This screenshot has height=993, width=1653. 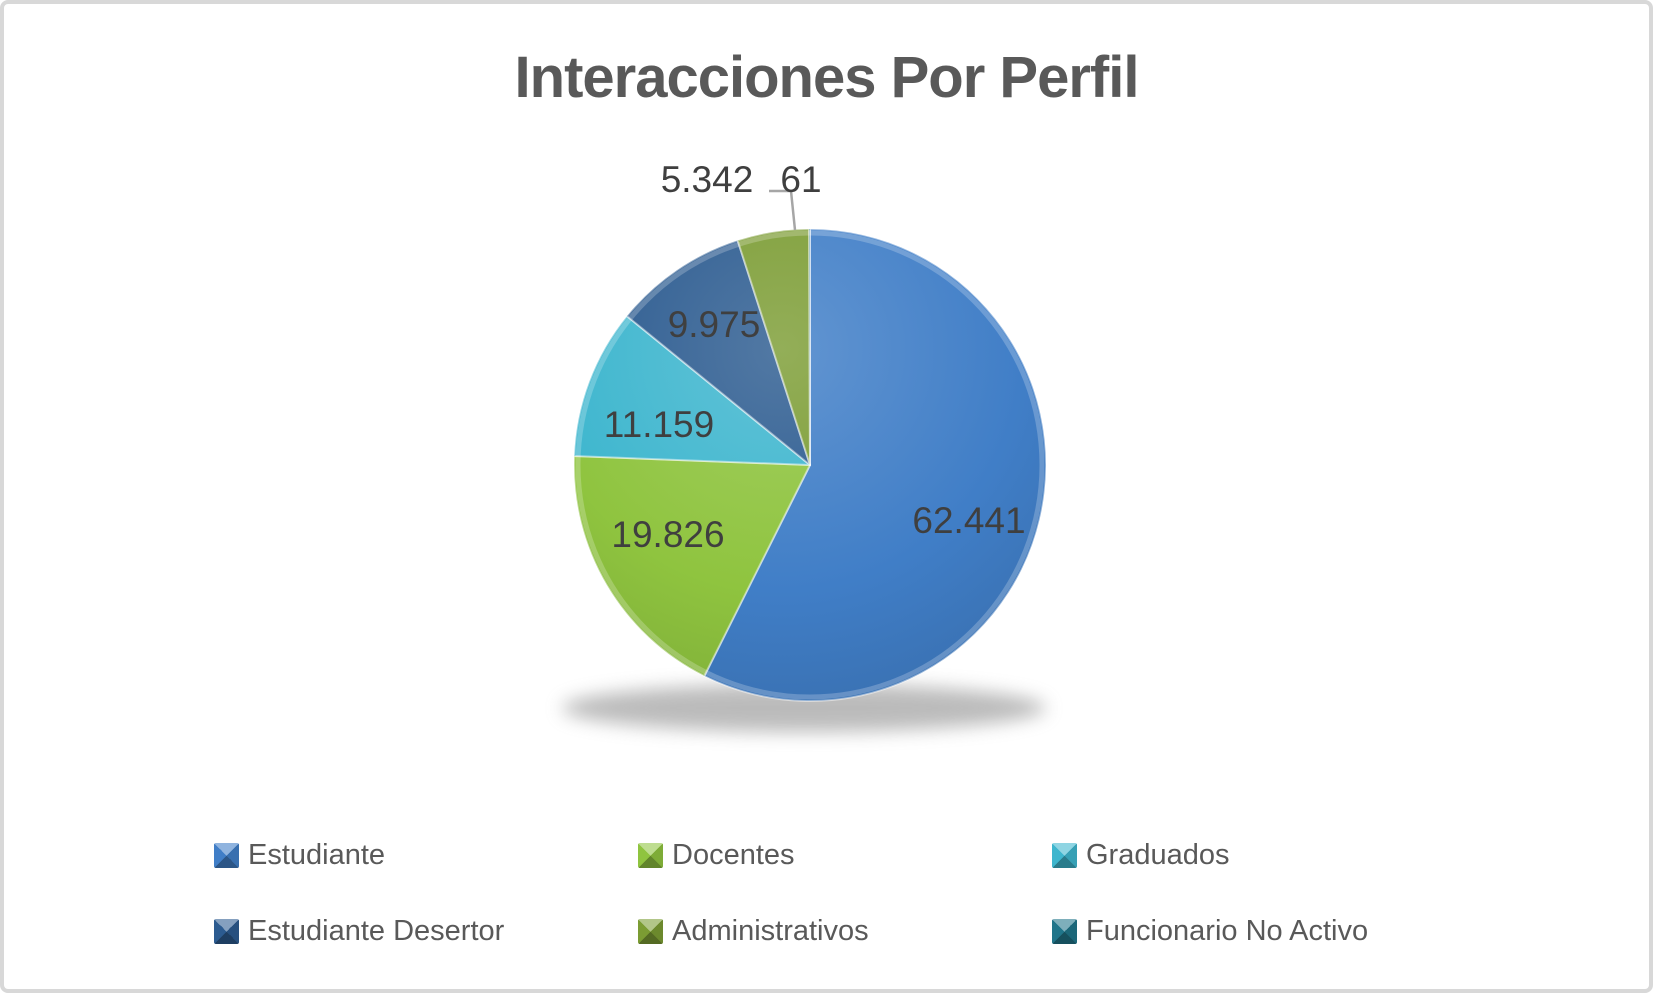 What do you see at coordinates (1227, 930) in the screenshot?
I see `legend-label: Funcionario No Activo` at bounding box center [1227, 930].